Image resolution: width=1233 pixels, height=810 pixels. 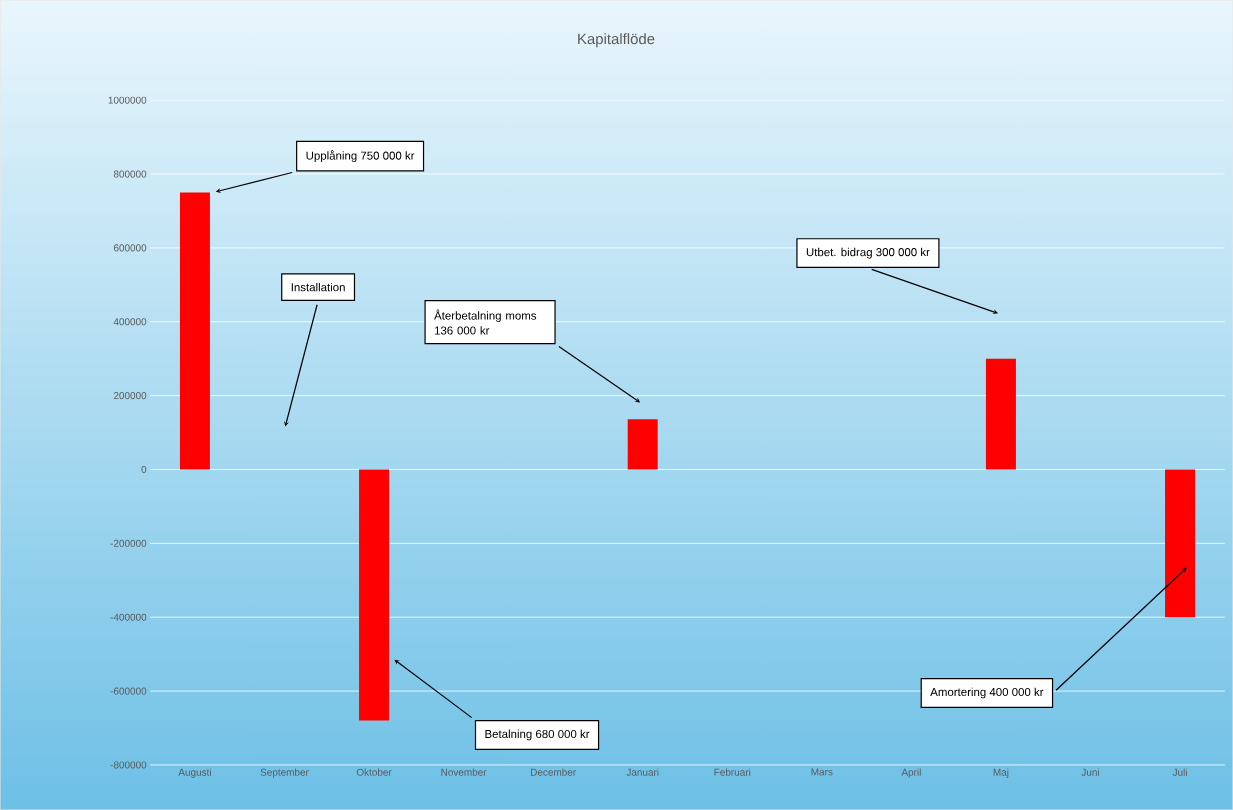 I want to click on x-tick-label: Maj, so click(x=1001, y=773).